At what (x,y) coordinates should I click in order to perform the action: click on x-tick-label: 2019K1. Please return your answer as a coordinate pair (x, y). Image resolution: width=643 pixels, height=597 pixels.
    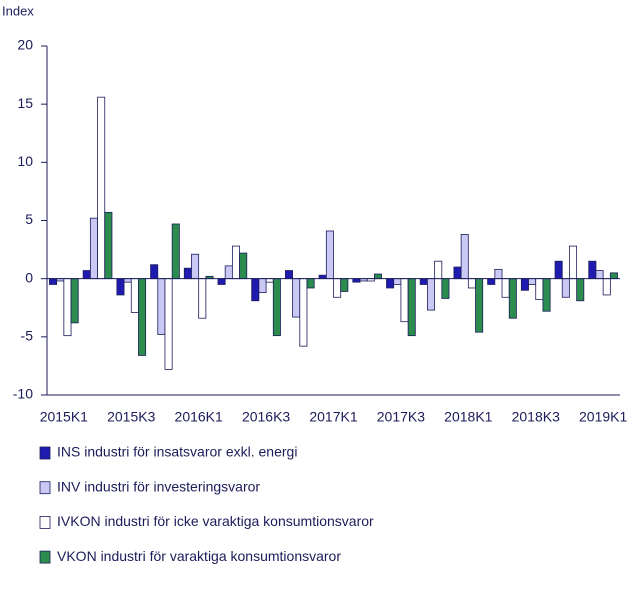
    Looking at the image, I should click on (603, 417).